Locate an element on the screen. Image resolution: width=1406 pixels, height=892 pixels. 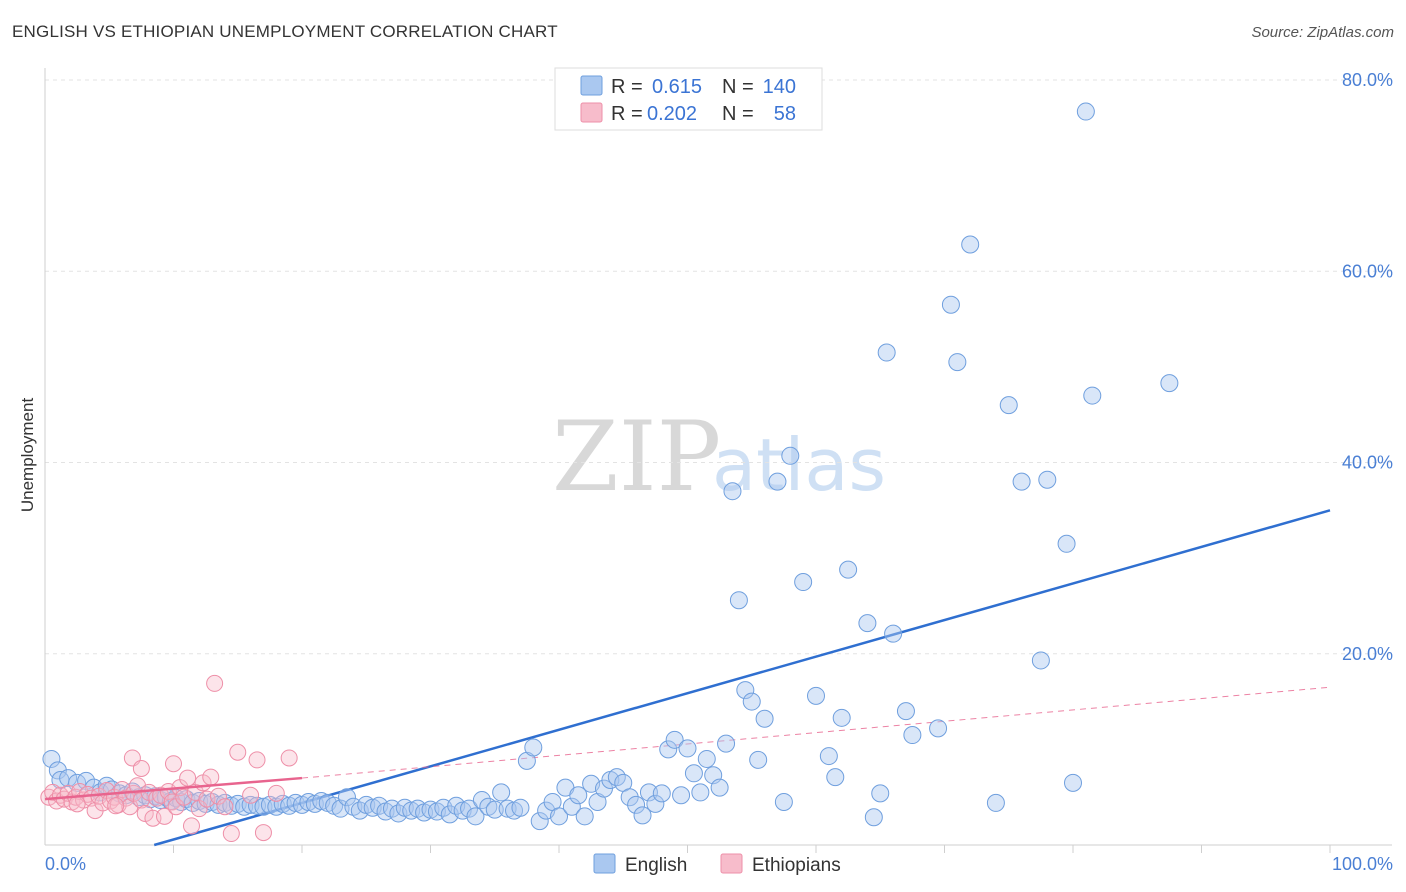
y-tick-label: 20.0% is located at coordinates (1367, 654).